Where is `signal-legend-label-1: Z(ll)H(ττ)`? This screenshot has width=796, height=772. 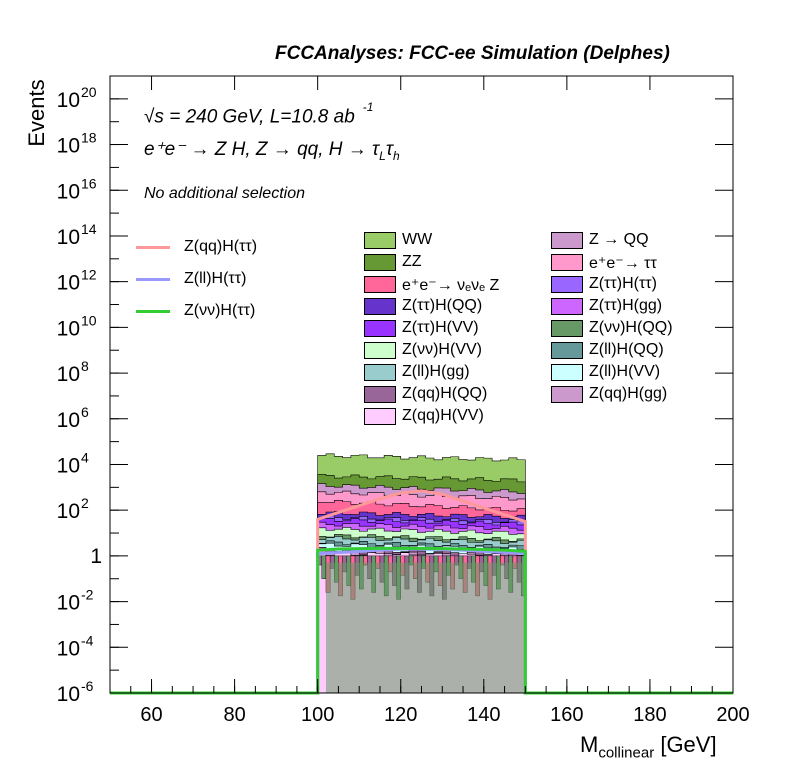 signal-legend-label-1: Z(ll)H(ττ) is located at coordinates (215, 278).